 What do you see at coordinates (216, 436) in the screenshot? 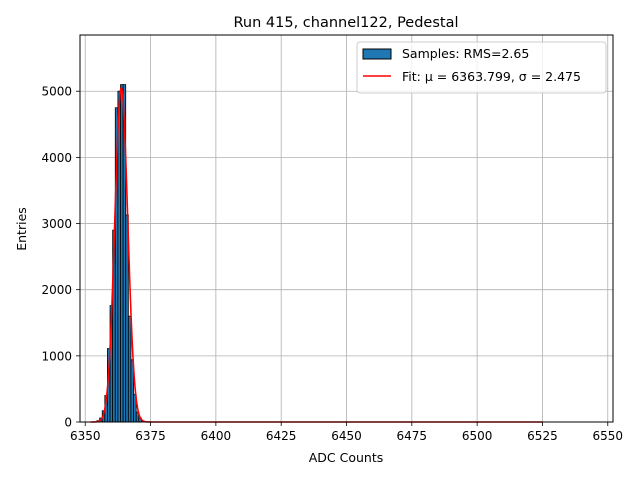
I see `x-tick-label: 6400` at bounding box center [216, 436].